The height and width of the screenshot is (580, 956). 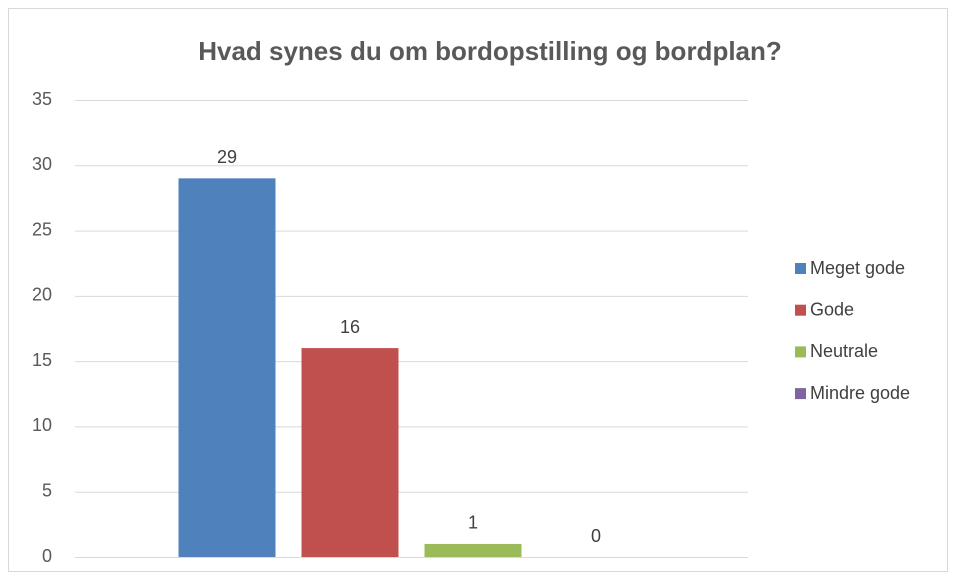 What do you see at coordinates (596, 536) in the screenshot?
I see `data-label: 0` at bounding box center [596, 536].